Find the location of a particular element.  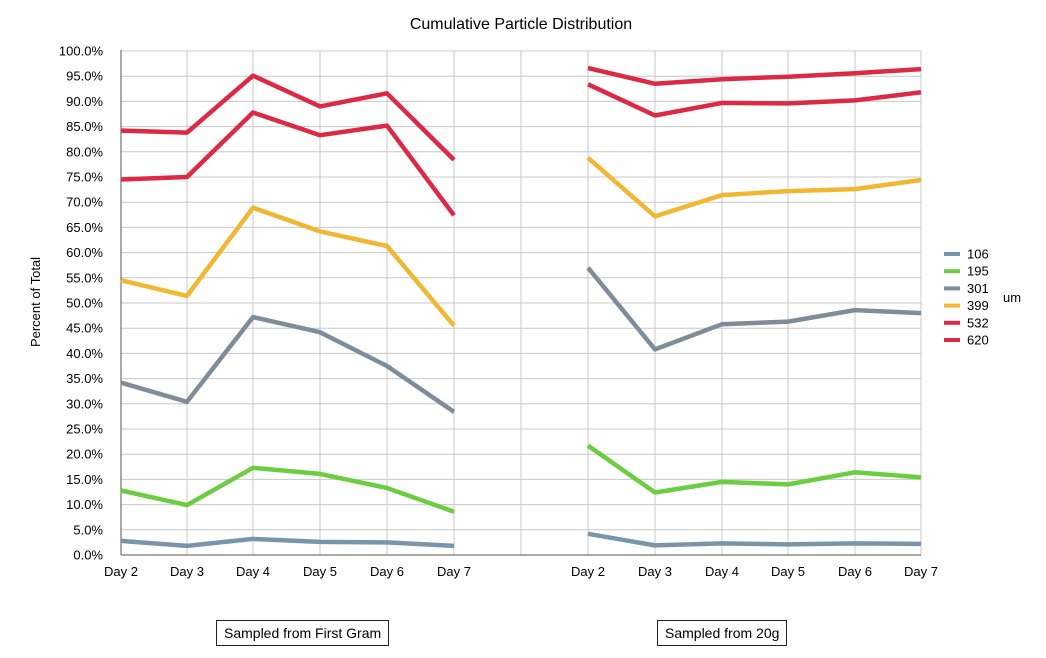

y-tick-label: 40.0% is located at coordinates (84, 353).